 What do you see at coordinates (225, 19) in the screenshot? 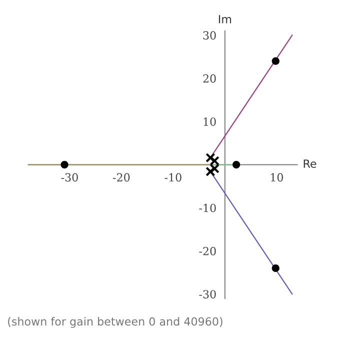
I see `y-axis-title: Im` at bounding box center [225, 19].